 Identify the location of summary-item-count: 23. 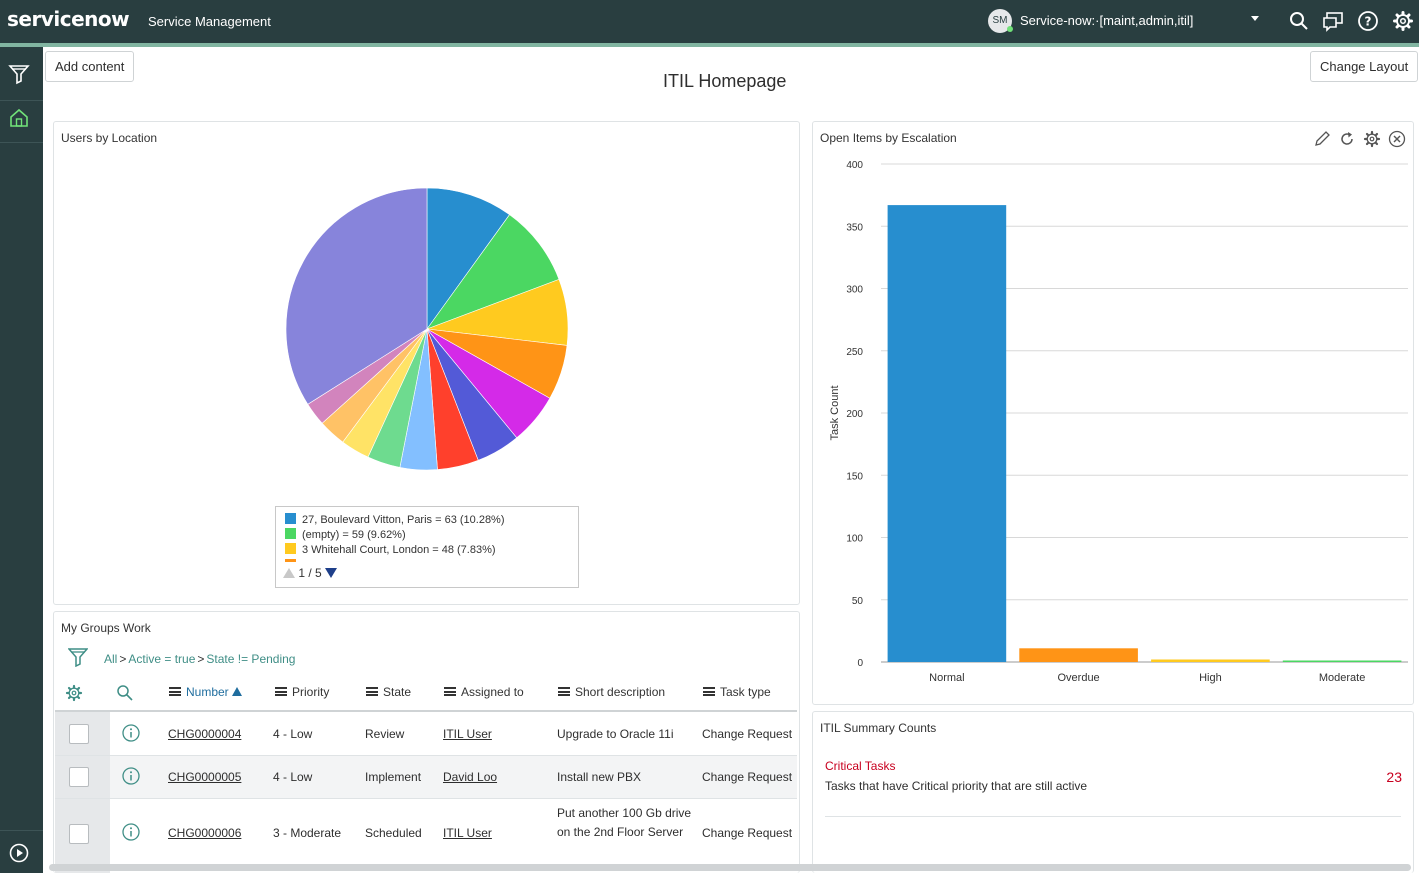
(1394, 777).